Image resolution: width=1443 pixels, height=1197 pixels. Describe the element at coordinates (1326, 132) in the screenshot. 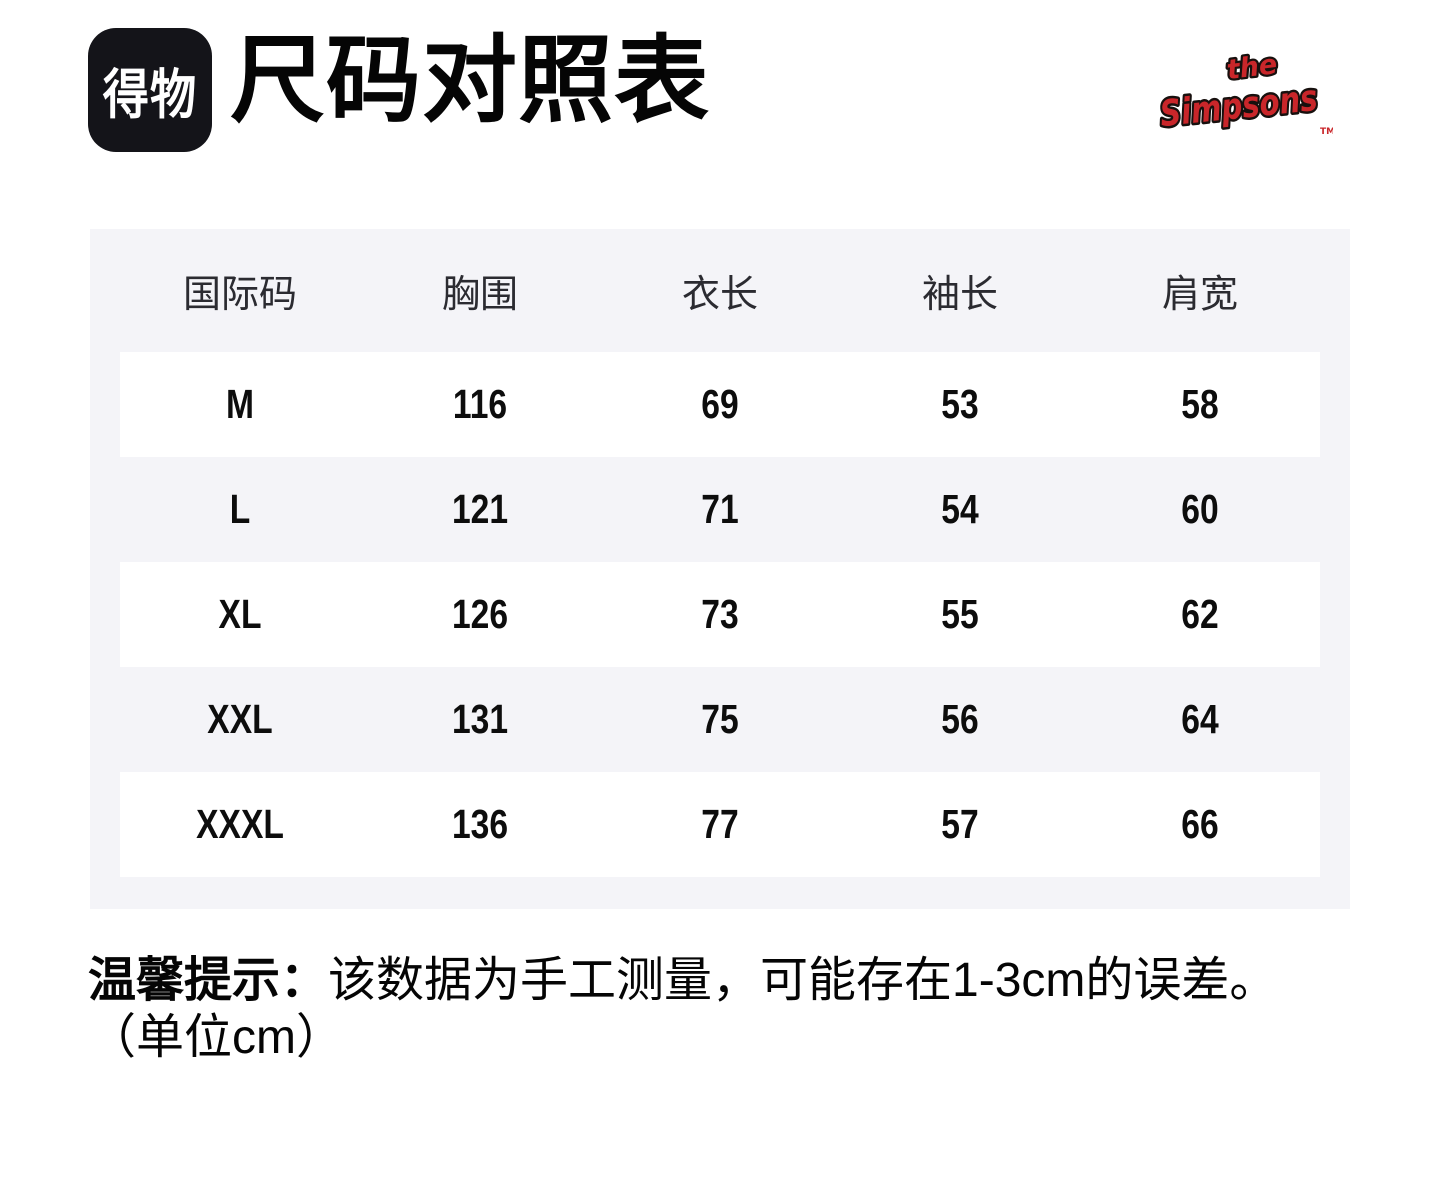

I see `simpsons-logo-tm: TM` at that location.